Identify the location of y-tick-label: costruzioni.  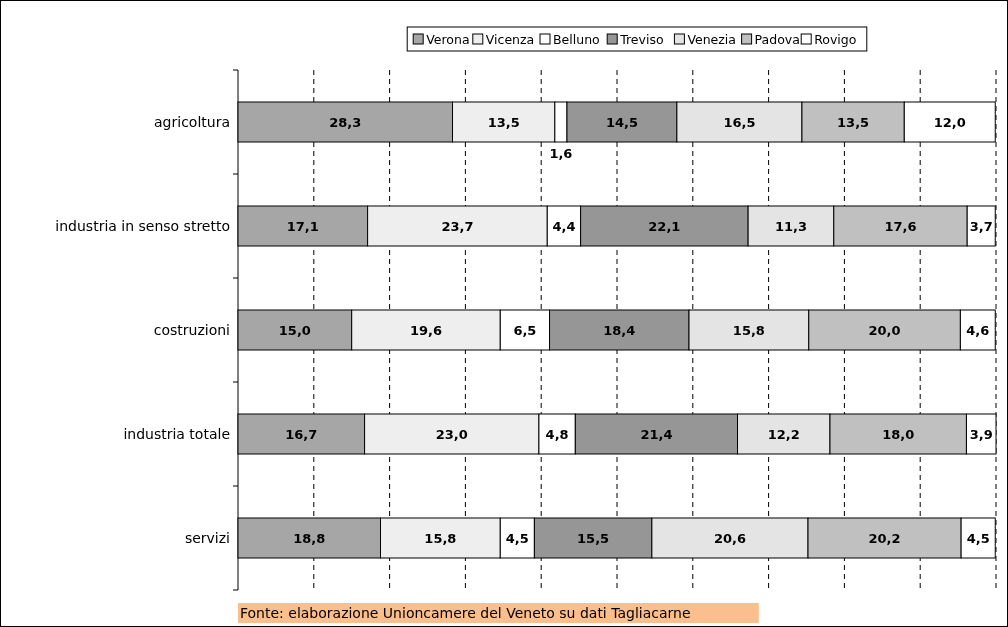
(191, 330).